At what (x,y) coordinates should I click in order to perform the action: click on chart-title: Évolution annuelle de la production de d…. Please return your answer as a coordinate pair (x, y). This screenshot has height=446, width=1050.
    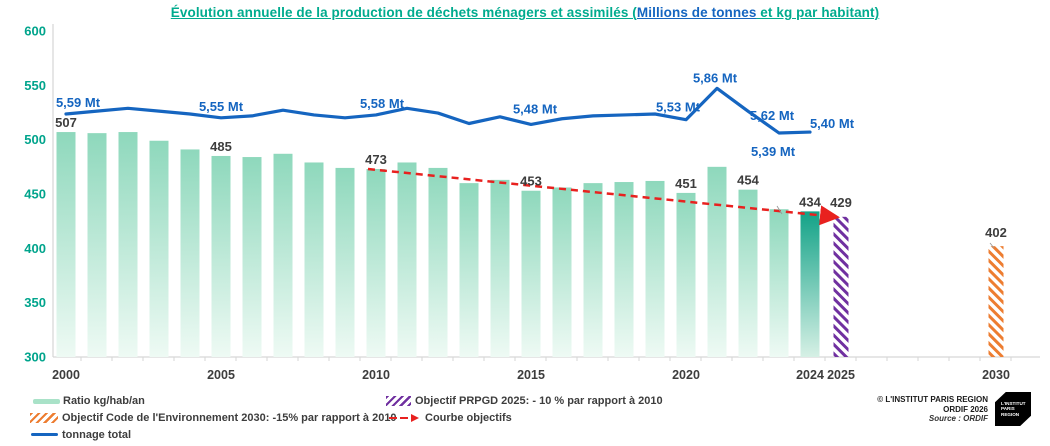
    Looking at the image, I should click on (525, 12).